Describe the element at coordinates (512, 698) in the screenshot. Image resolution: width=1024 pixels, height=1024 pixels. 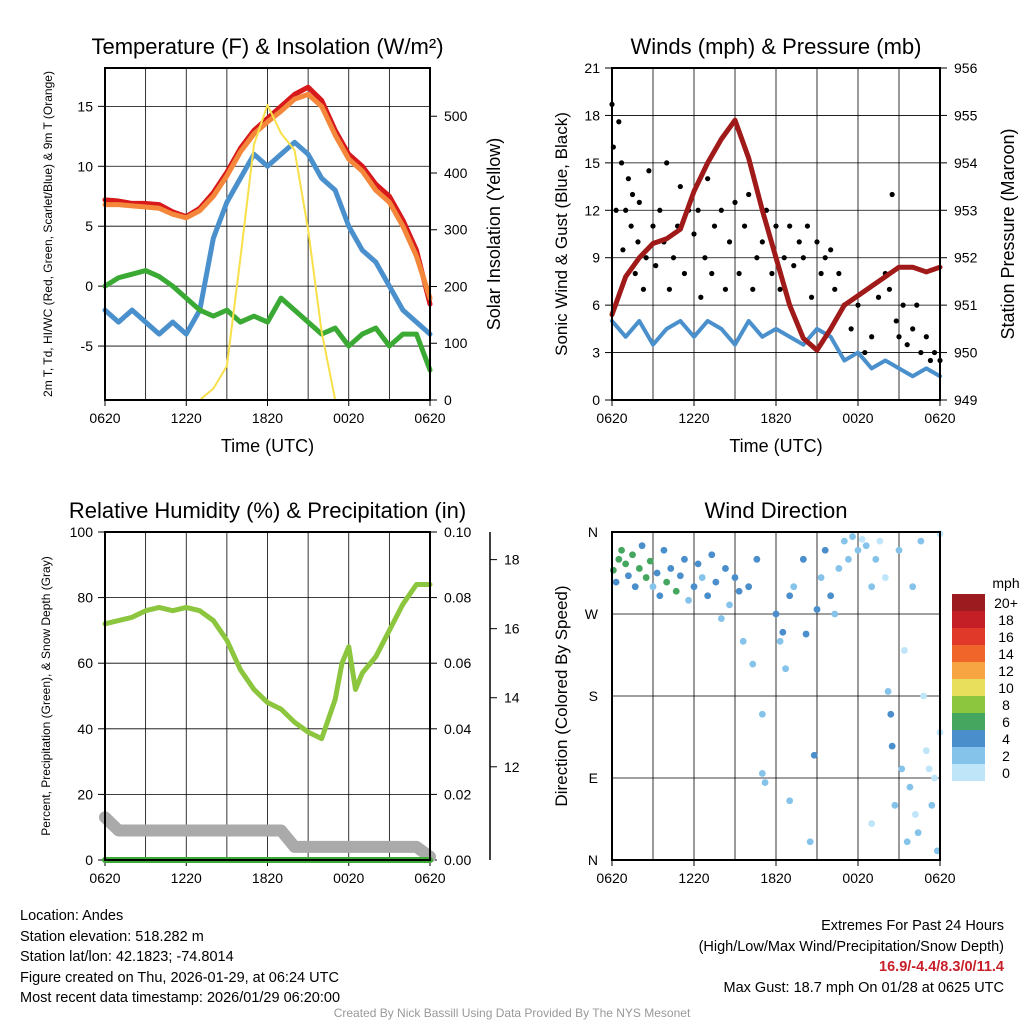
I see `rh-chart-snow-y2tick-label: 14` at that location.